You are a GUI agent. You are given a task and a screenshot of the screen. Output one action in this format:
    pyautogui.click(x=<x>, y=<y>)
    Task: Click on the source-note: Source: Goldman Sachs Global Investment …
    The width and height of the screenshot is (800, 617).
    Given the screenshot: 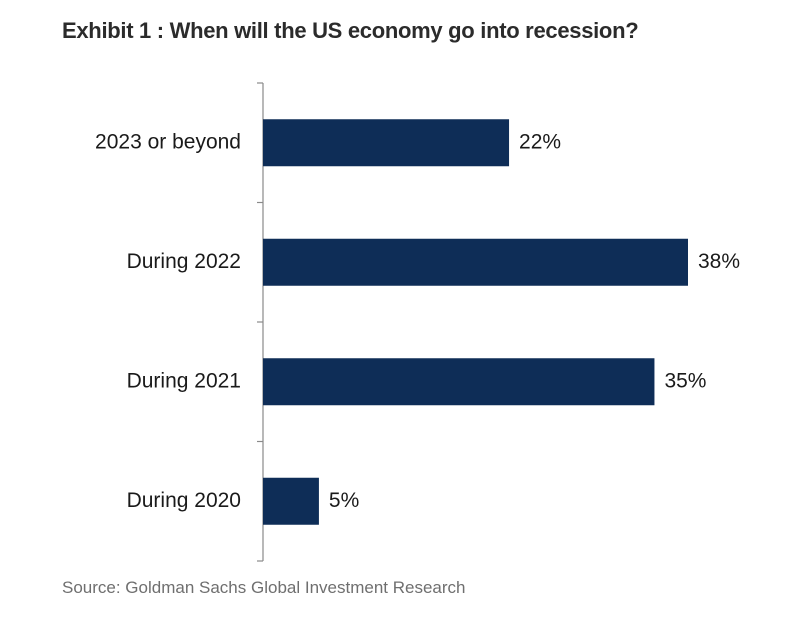 What is the action you would take?
    pyautogui.click(x=264, y=587)
    